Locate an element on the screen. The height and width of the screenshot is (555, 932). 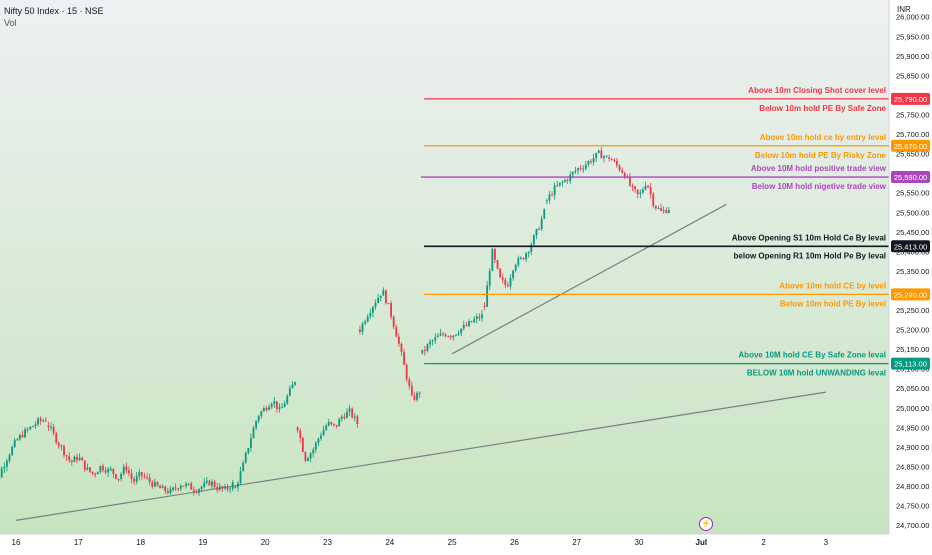
y-tick-label: 24,950.00 is located at coordinates (912, 427).